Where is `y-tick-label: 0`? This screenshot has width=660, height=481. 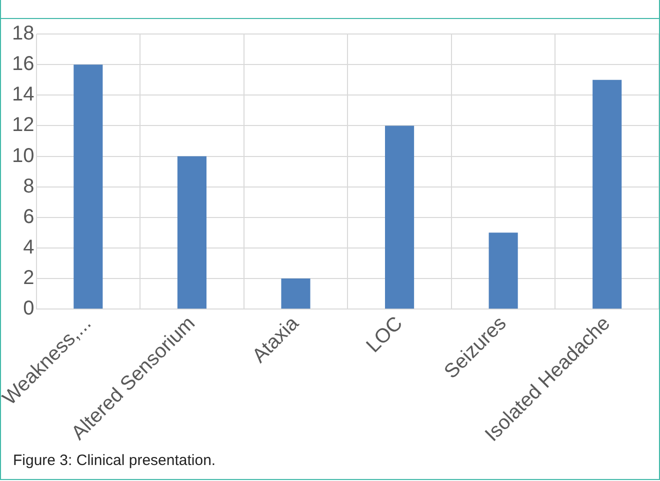 y-tick-label: 0 is located at coordinates (28, 309).